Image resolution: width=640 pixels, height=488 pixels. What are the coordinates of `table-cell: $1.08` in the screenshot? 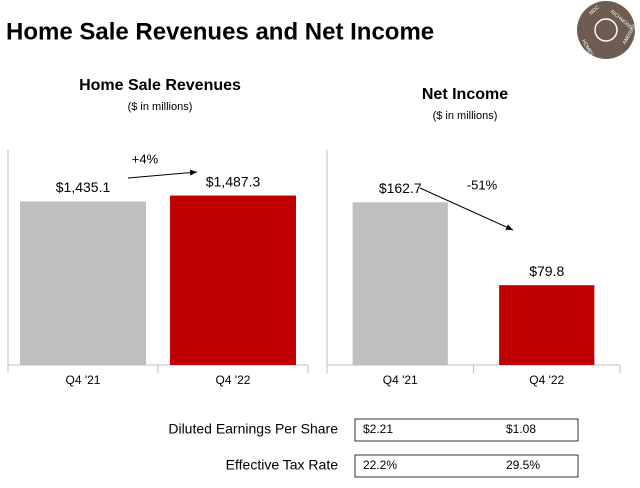 It's located at (521, 429).